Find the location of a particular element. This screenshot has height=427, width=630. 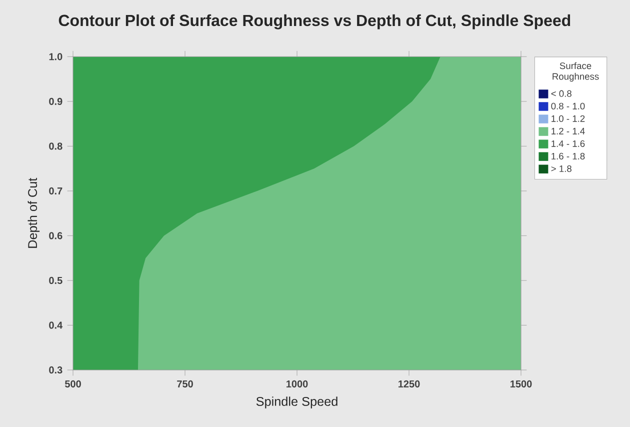

y-tick-label: 0.8 is located at coordinates (55, 146).